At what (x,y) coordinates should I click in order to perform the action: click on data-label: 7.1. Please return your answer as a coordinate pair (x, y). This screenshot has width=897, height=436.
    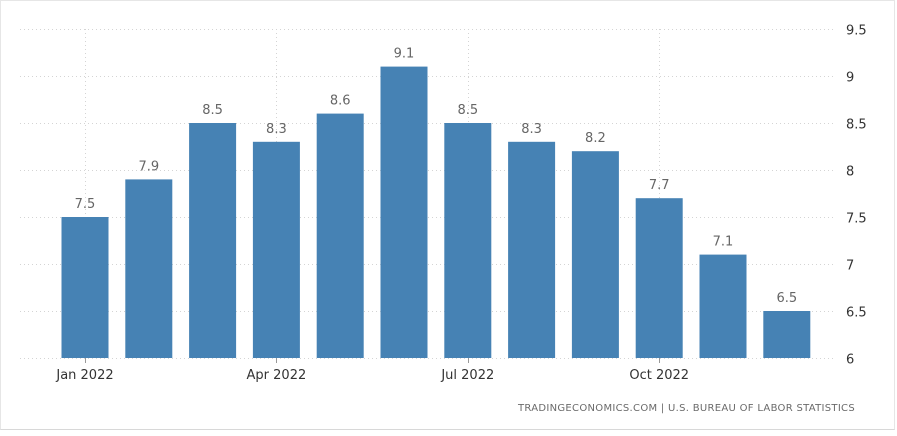
    Looking at the image, I should click on (723, 242).